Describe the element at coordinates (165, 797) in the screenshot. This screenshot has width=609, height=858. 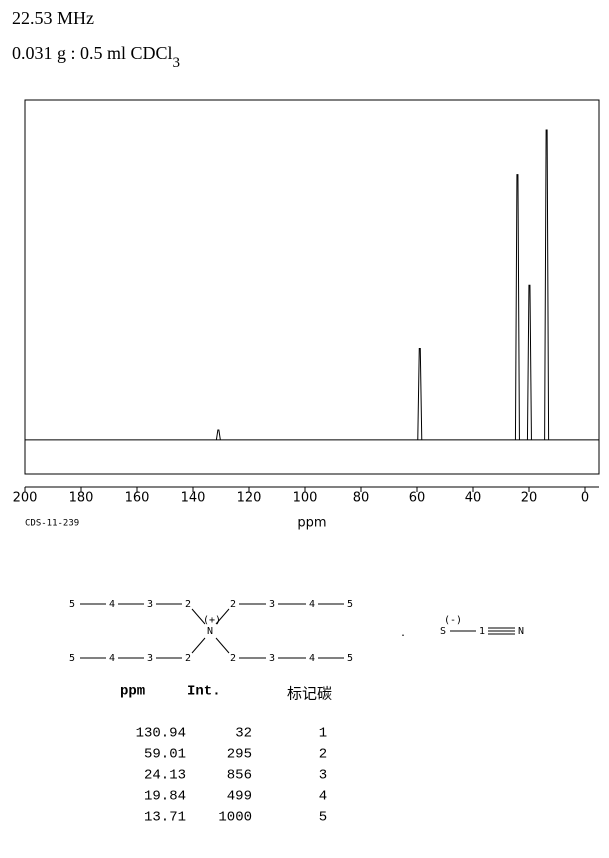
I see `ppm-cell: 19.84` at that location.